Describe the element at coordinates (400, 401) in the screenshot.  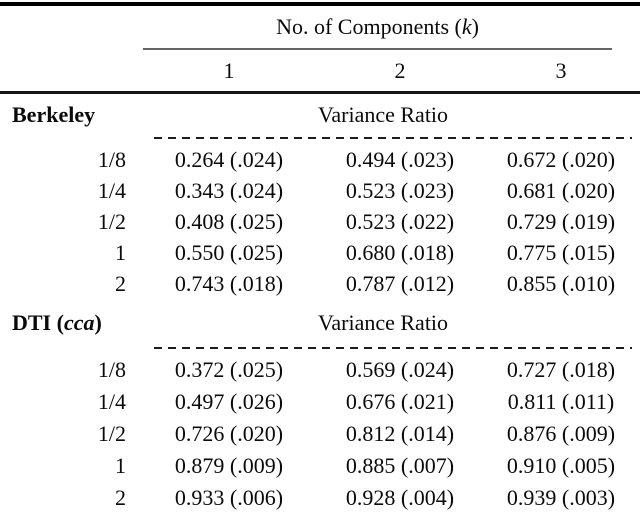
I see `table-cell: 0.676 (.021)` at that location.